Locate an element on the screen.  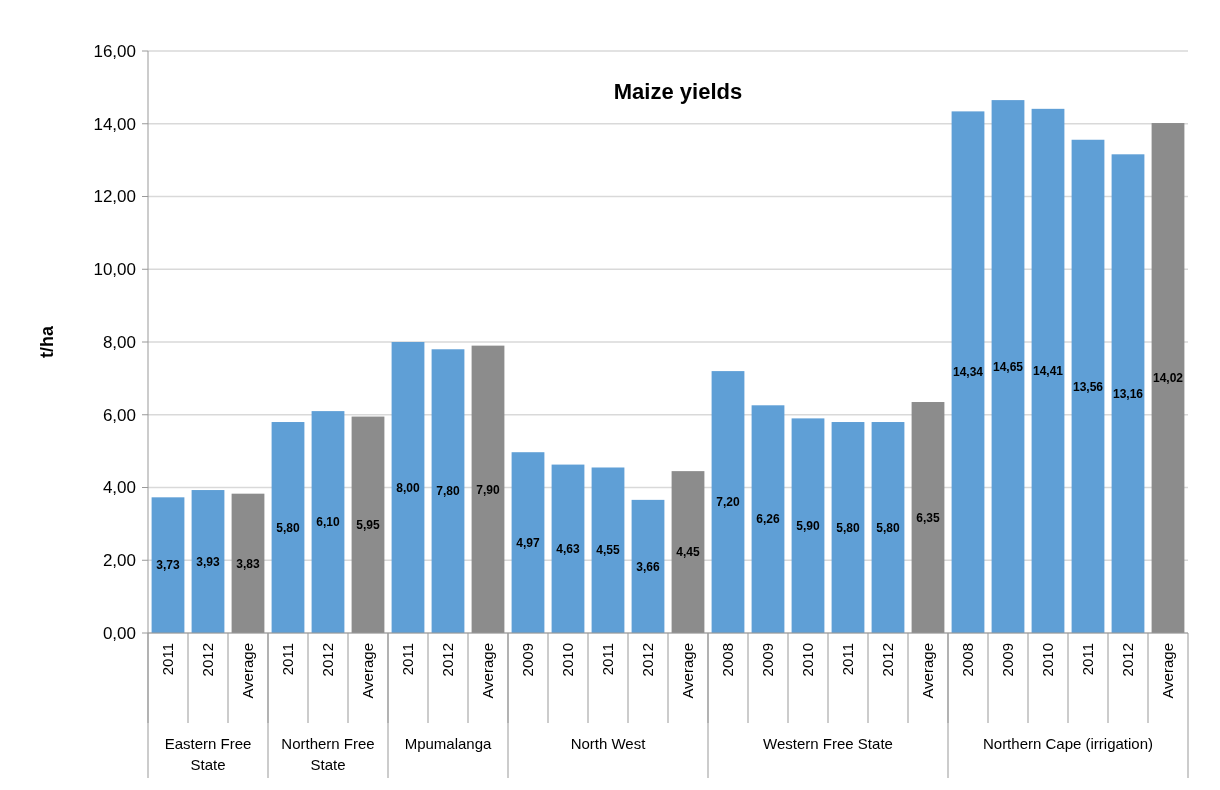
data-label: 8,00 is located at coordinates (408, 487).